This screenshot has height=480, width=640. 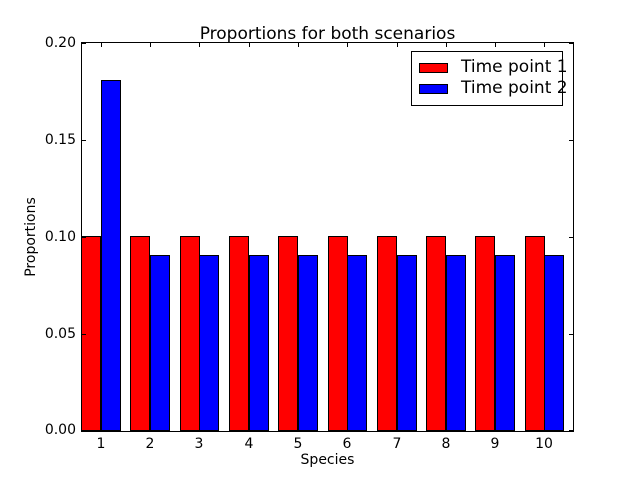 What do you see at coordinates (150, 444) in the screenshot?
I see `x-tick-label: 2` at bounding box center [150, 444].